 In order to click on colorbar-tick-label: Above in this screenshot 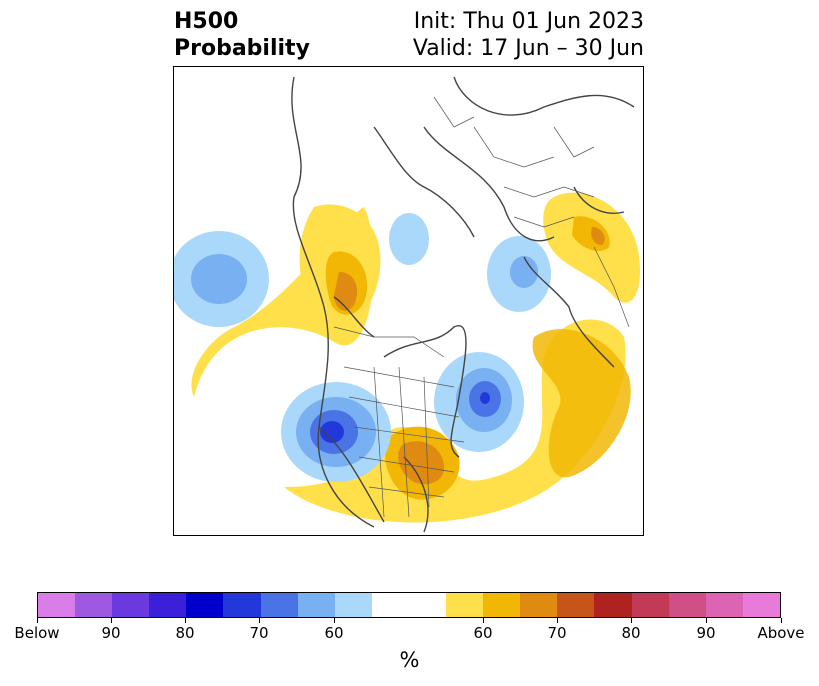, I will do `click(781, 633)`.